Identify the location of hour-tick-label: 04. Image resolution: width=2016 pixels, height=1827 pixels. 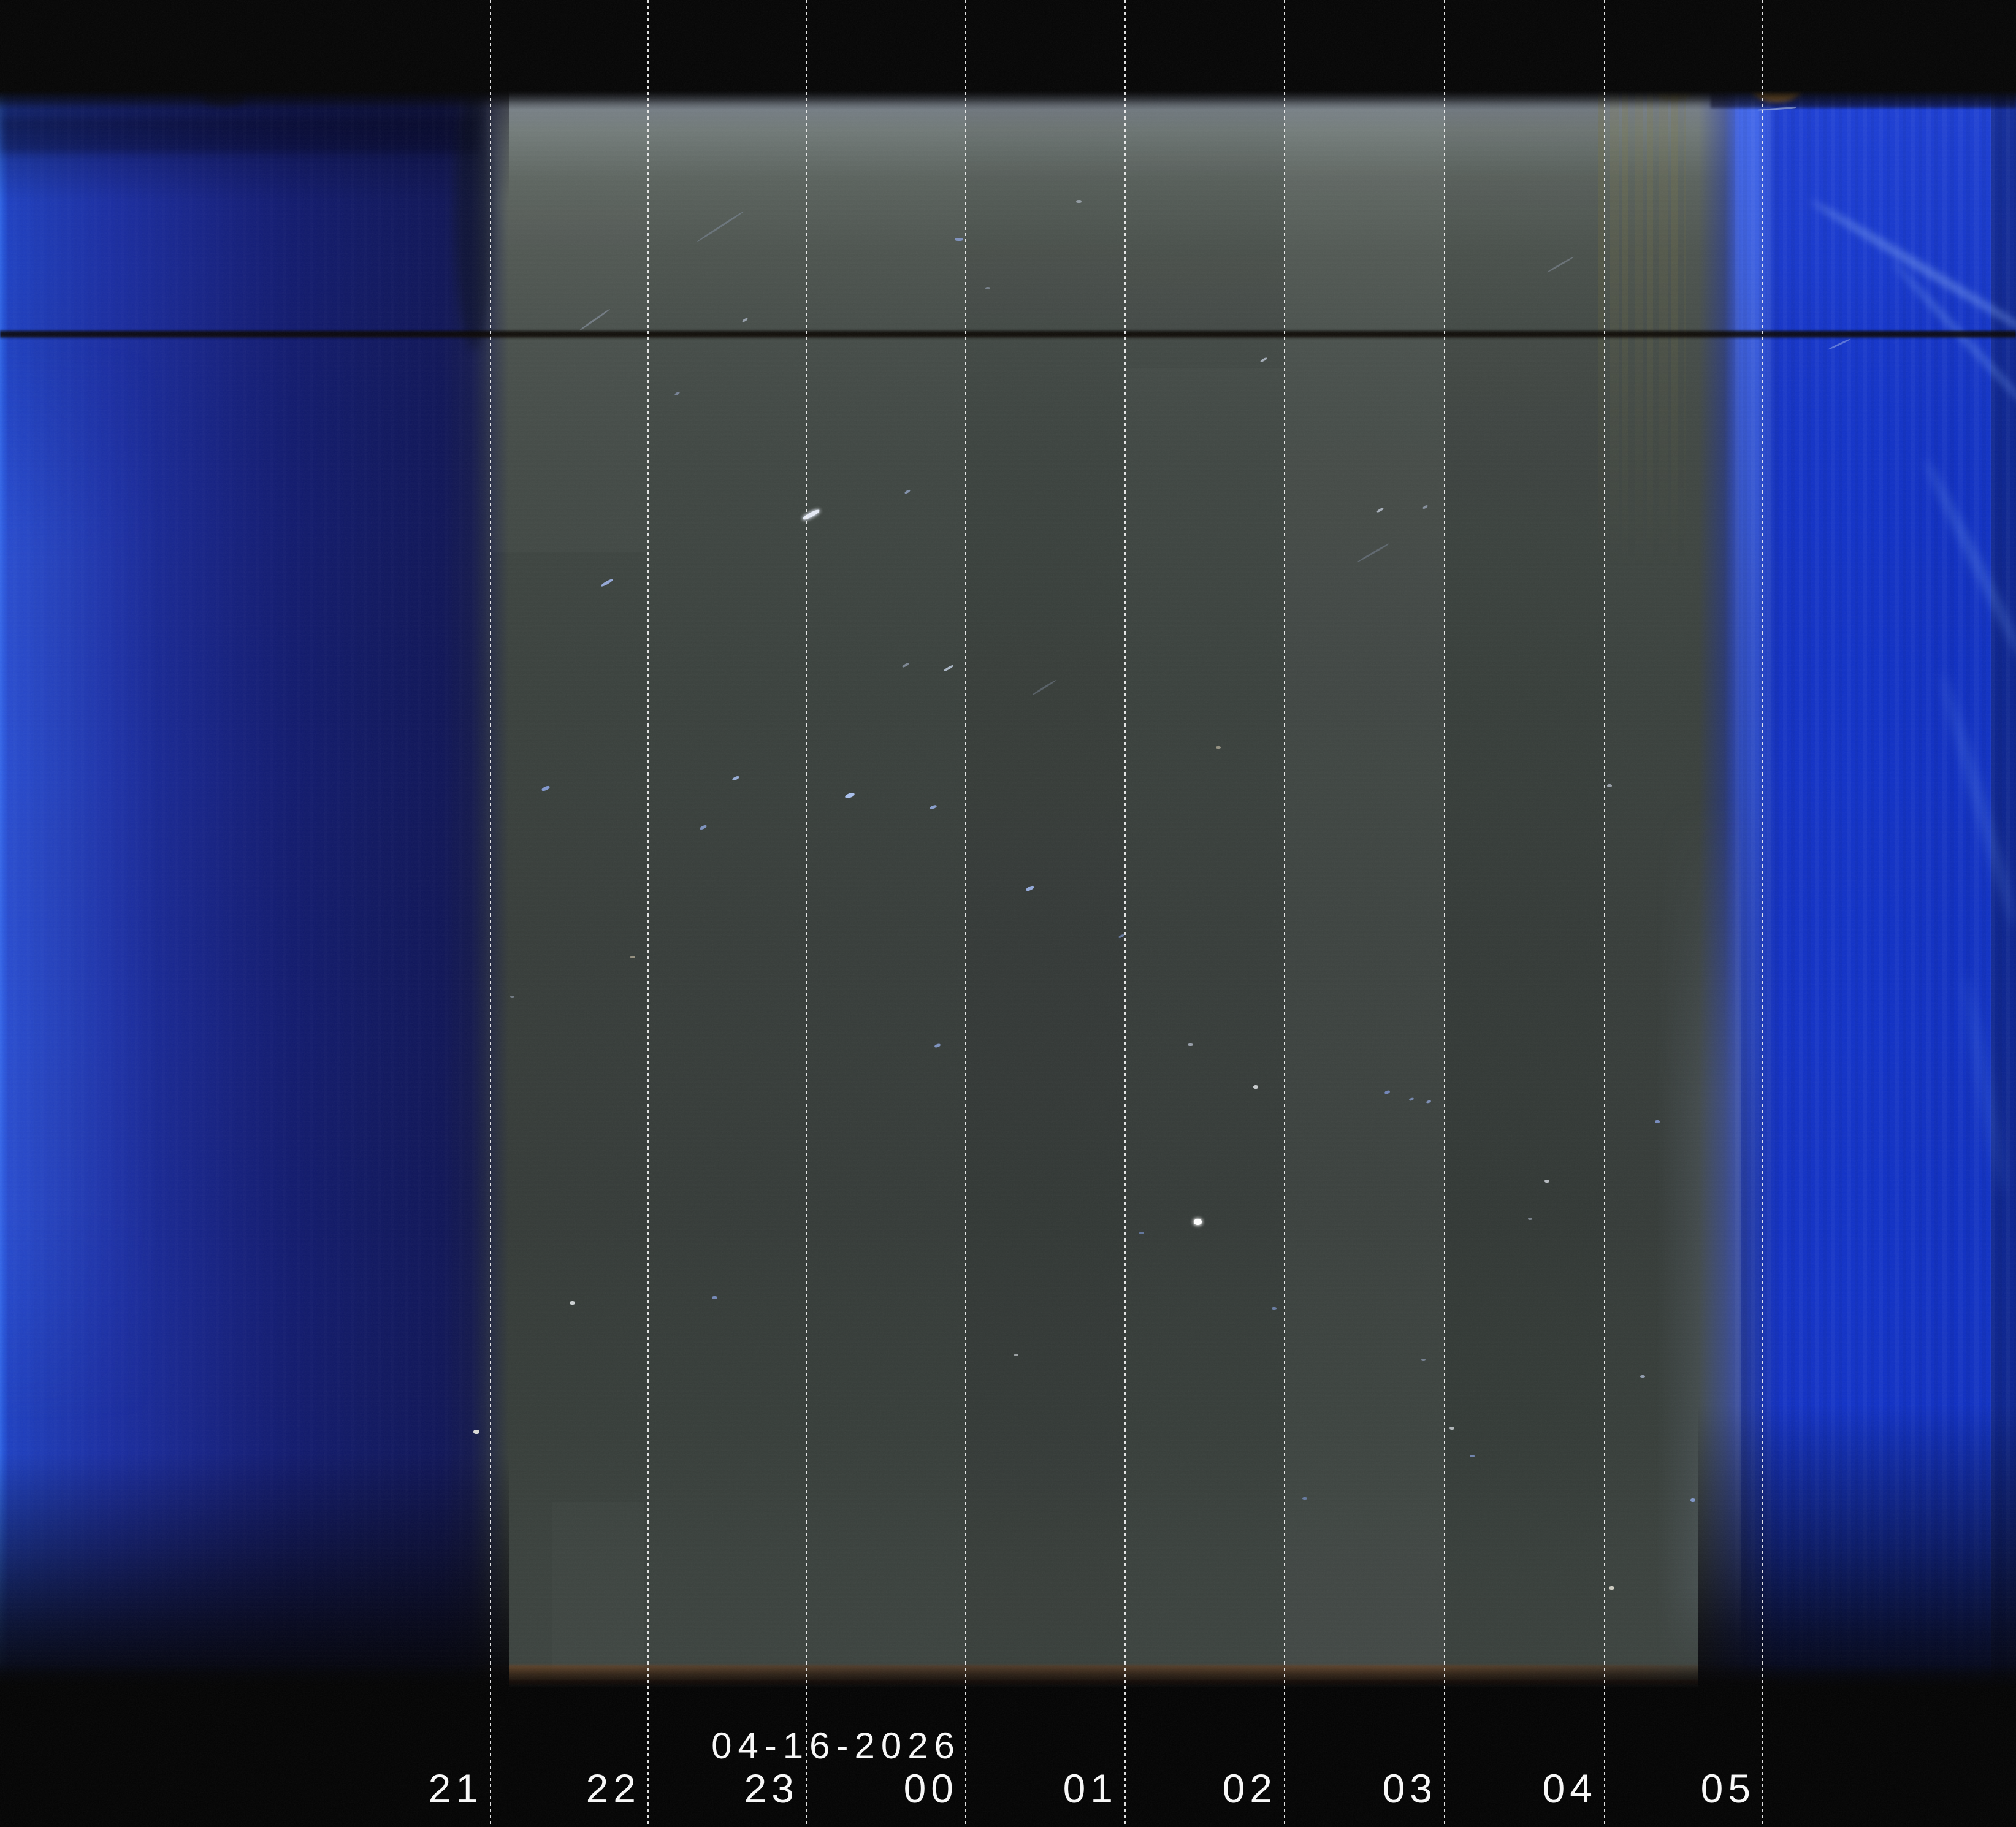
(1569, 1788).